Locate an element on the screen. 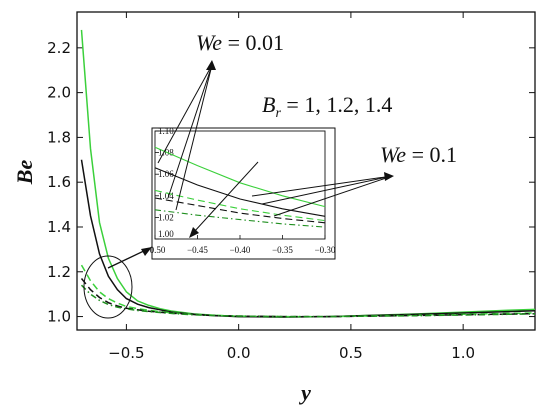 Image resolution: width=550 pixels, height=414 pixels. annotation-br-arrowhead-icon is located at coordinates (194, 232).